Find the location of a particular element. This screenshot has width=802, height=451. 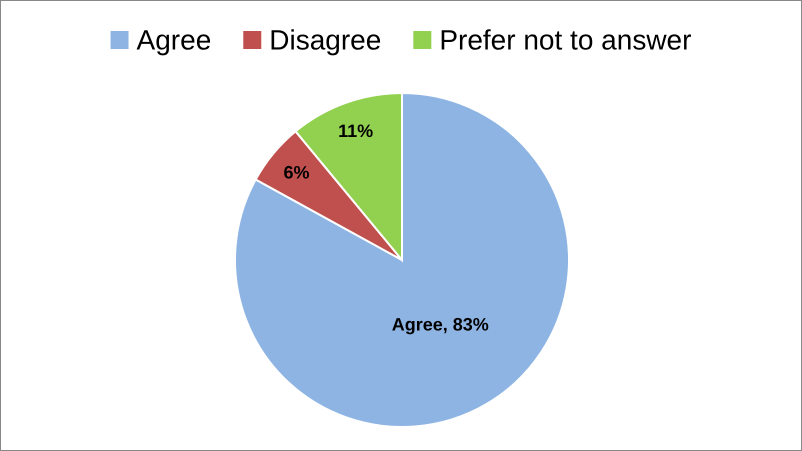

legend-label: Disagree is located at coordinates (325, 40).